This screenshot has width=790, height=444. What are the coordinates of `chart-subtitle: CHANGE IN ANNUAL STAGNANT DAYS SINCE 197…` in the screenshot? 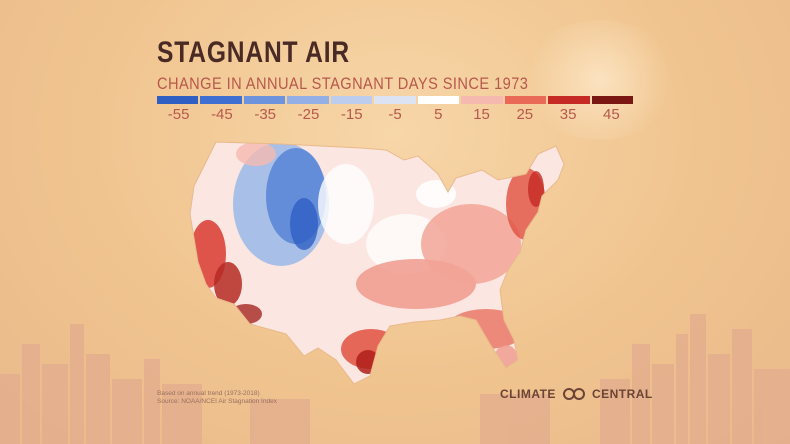 It's located at (343, 83).